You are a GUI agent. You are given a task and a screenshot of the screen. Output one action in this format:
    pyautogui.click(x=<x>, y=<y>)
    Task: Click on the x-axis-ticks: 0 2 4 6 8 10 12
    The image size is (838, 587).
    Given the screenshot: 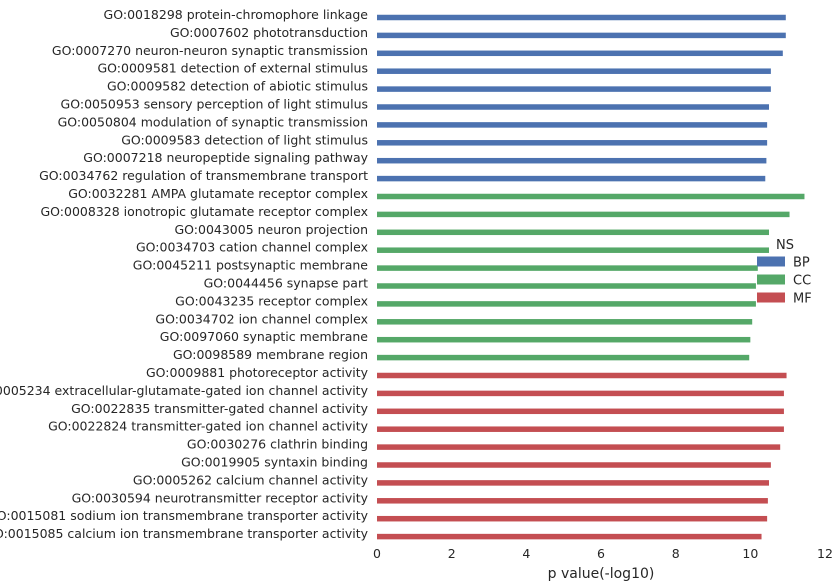 What is the action you would take?
    pyautogui.click(x=603, y=553)
    